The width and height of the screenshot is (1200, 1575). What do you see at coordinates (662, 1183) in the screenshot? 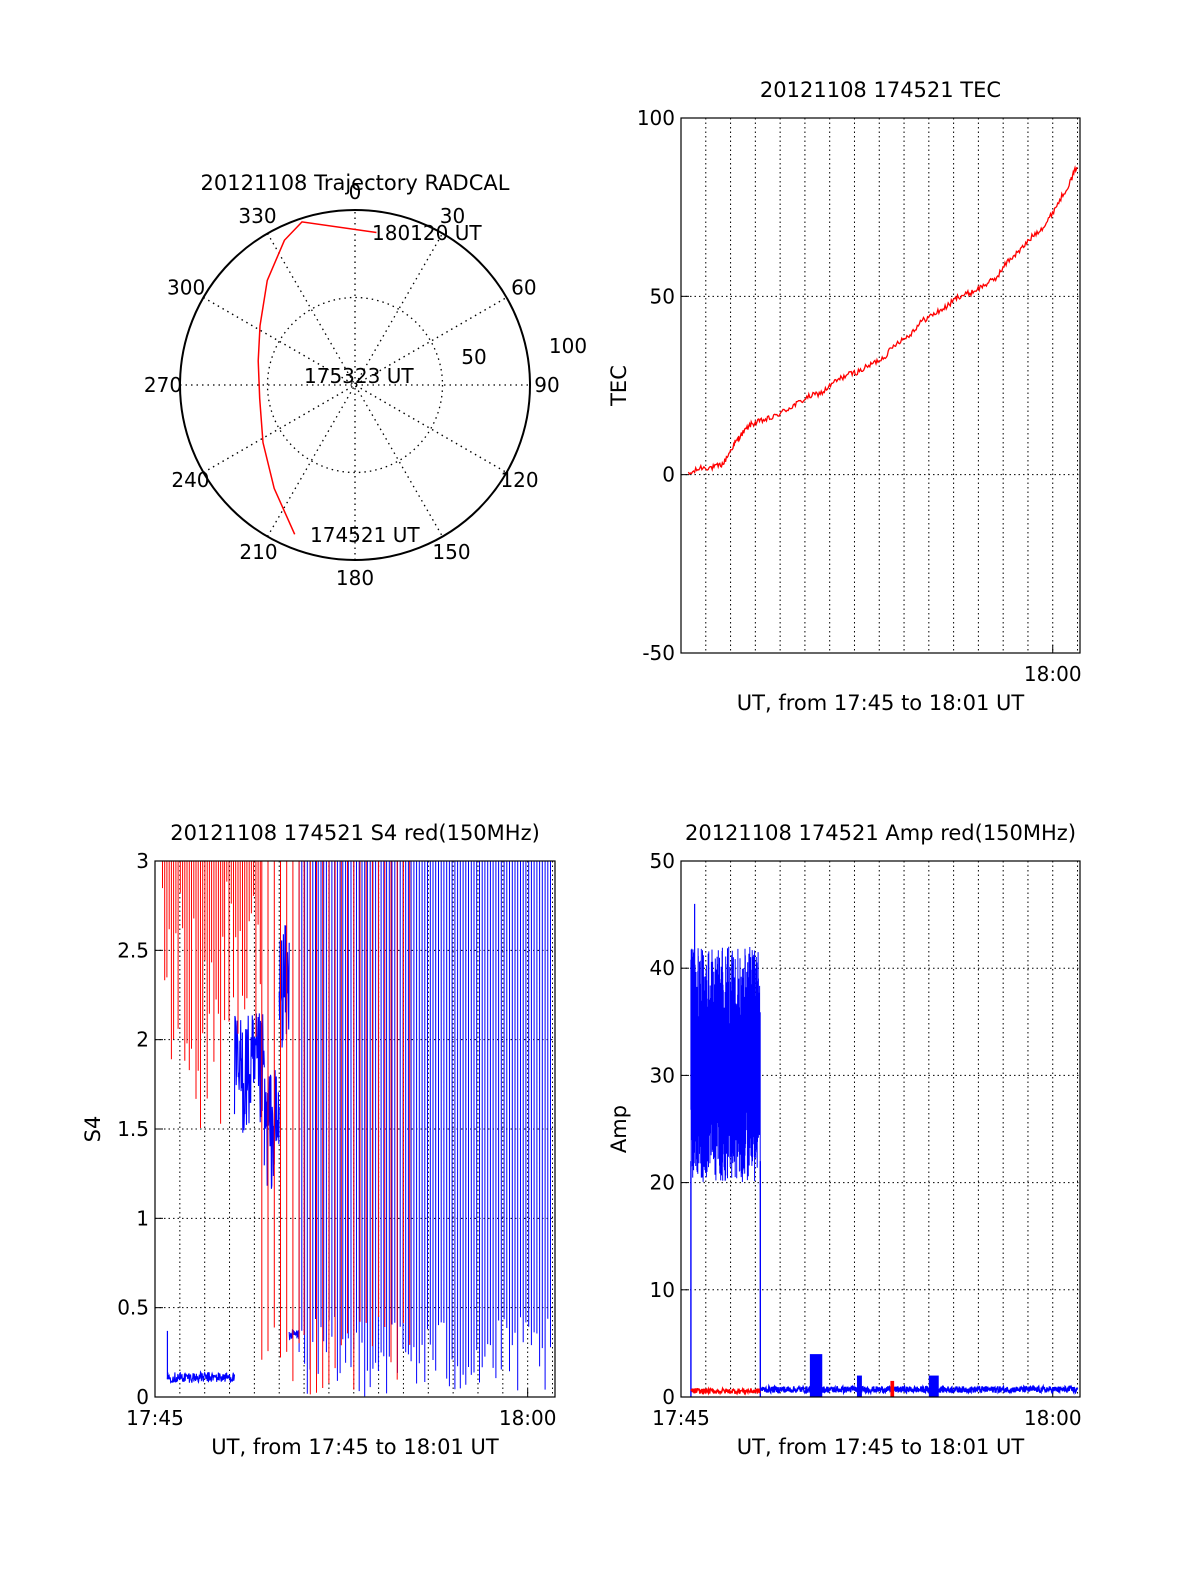
I see `y-tick-label: 20` at bounding box center [662, 1183].